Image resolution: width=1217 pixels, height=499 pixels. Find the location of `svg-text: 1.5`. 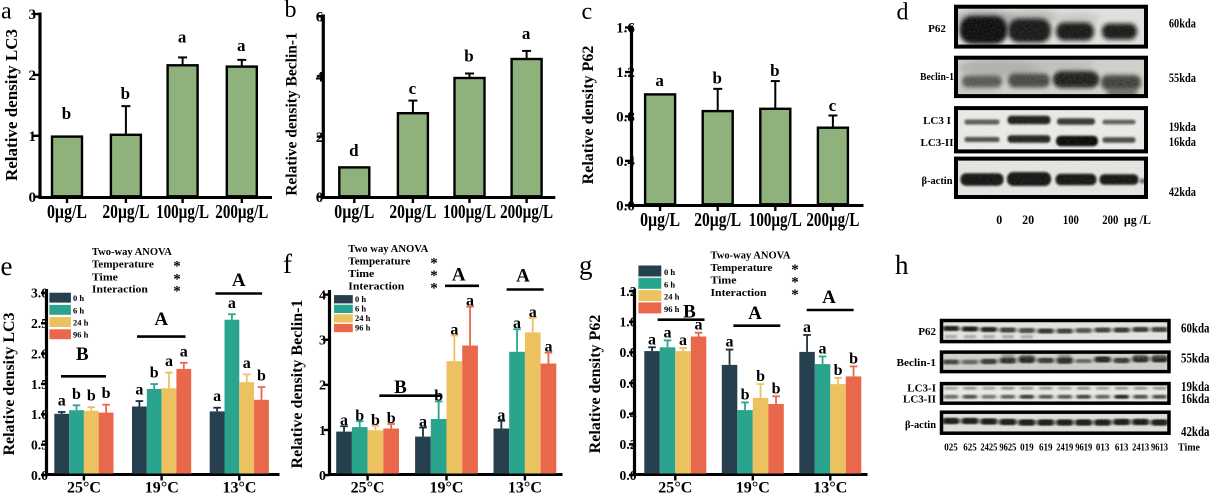

svg-text: 1.5 is located at coordinates (39, 385).